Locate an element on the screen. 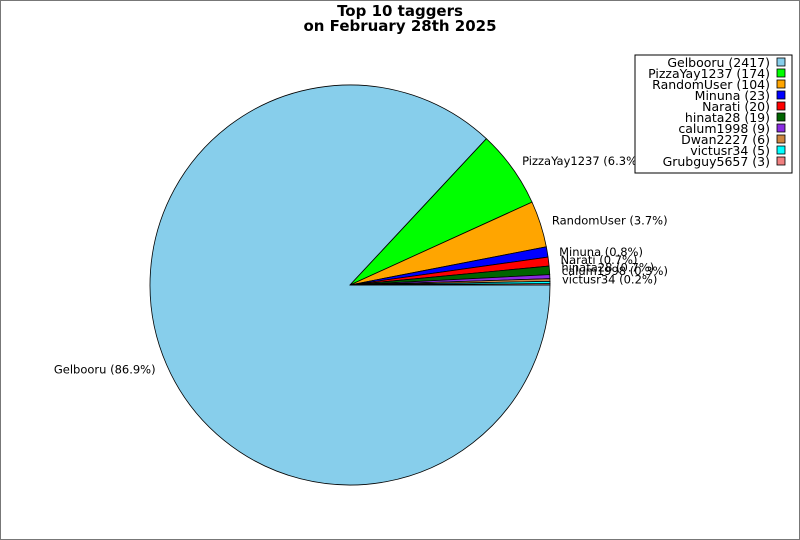 The image size is (800, 540). slice-label-calum1998: calum1998 (0.3%) is located at coordinates (615, 271).